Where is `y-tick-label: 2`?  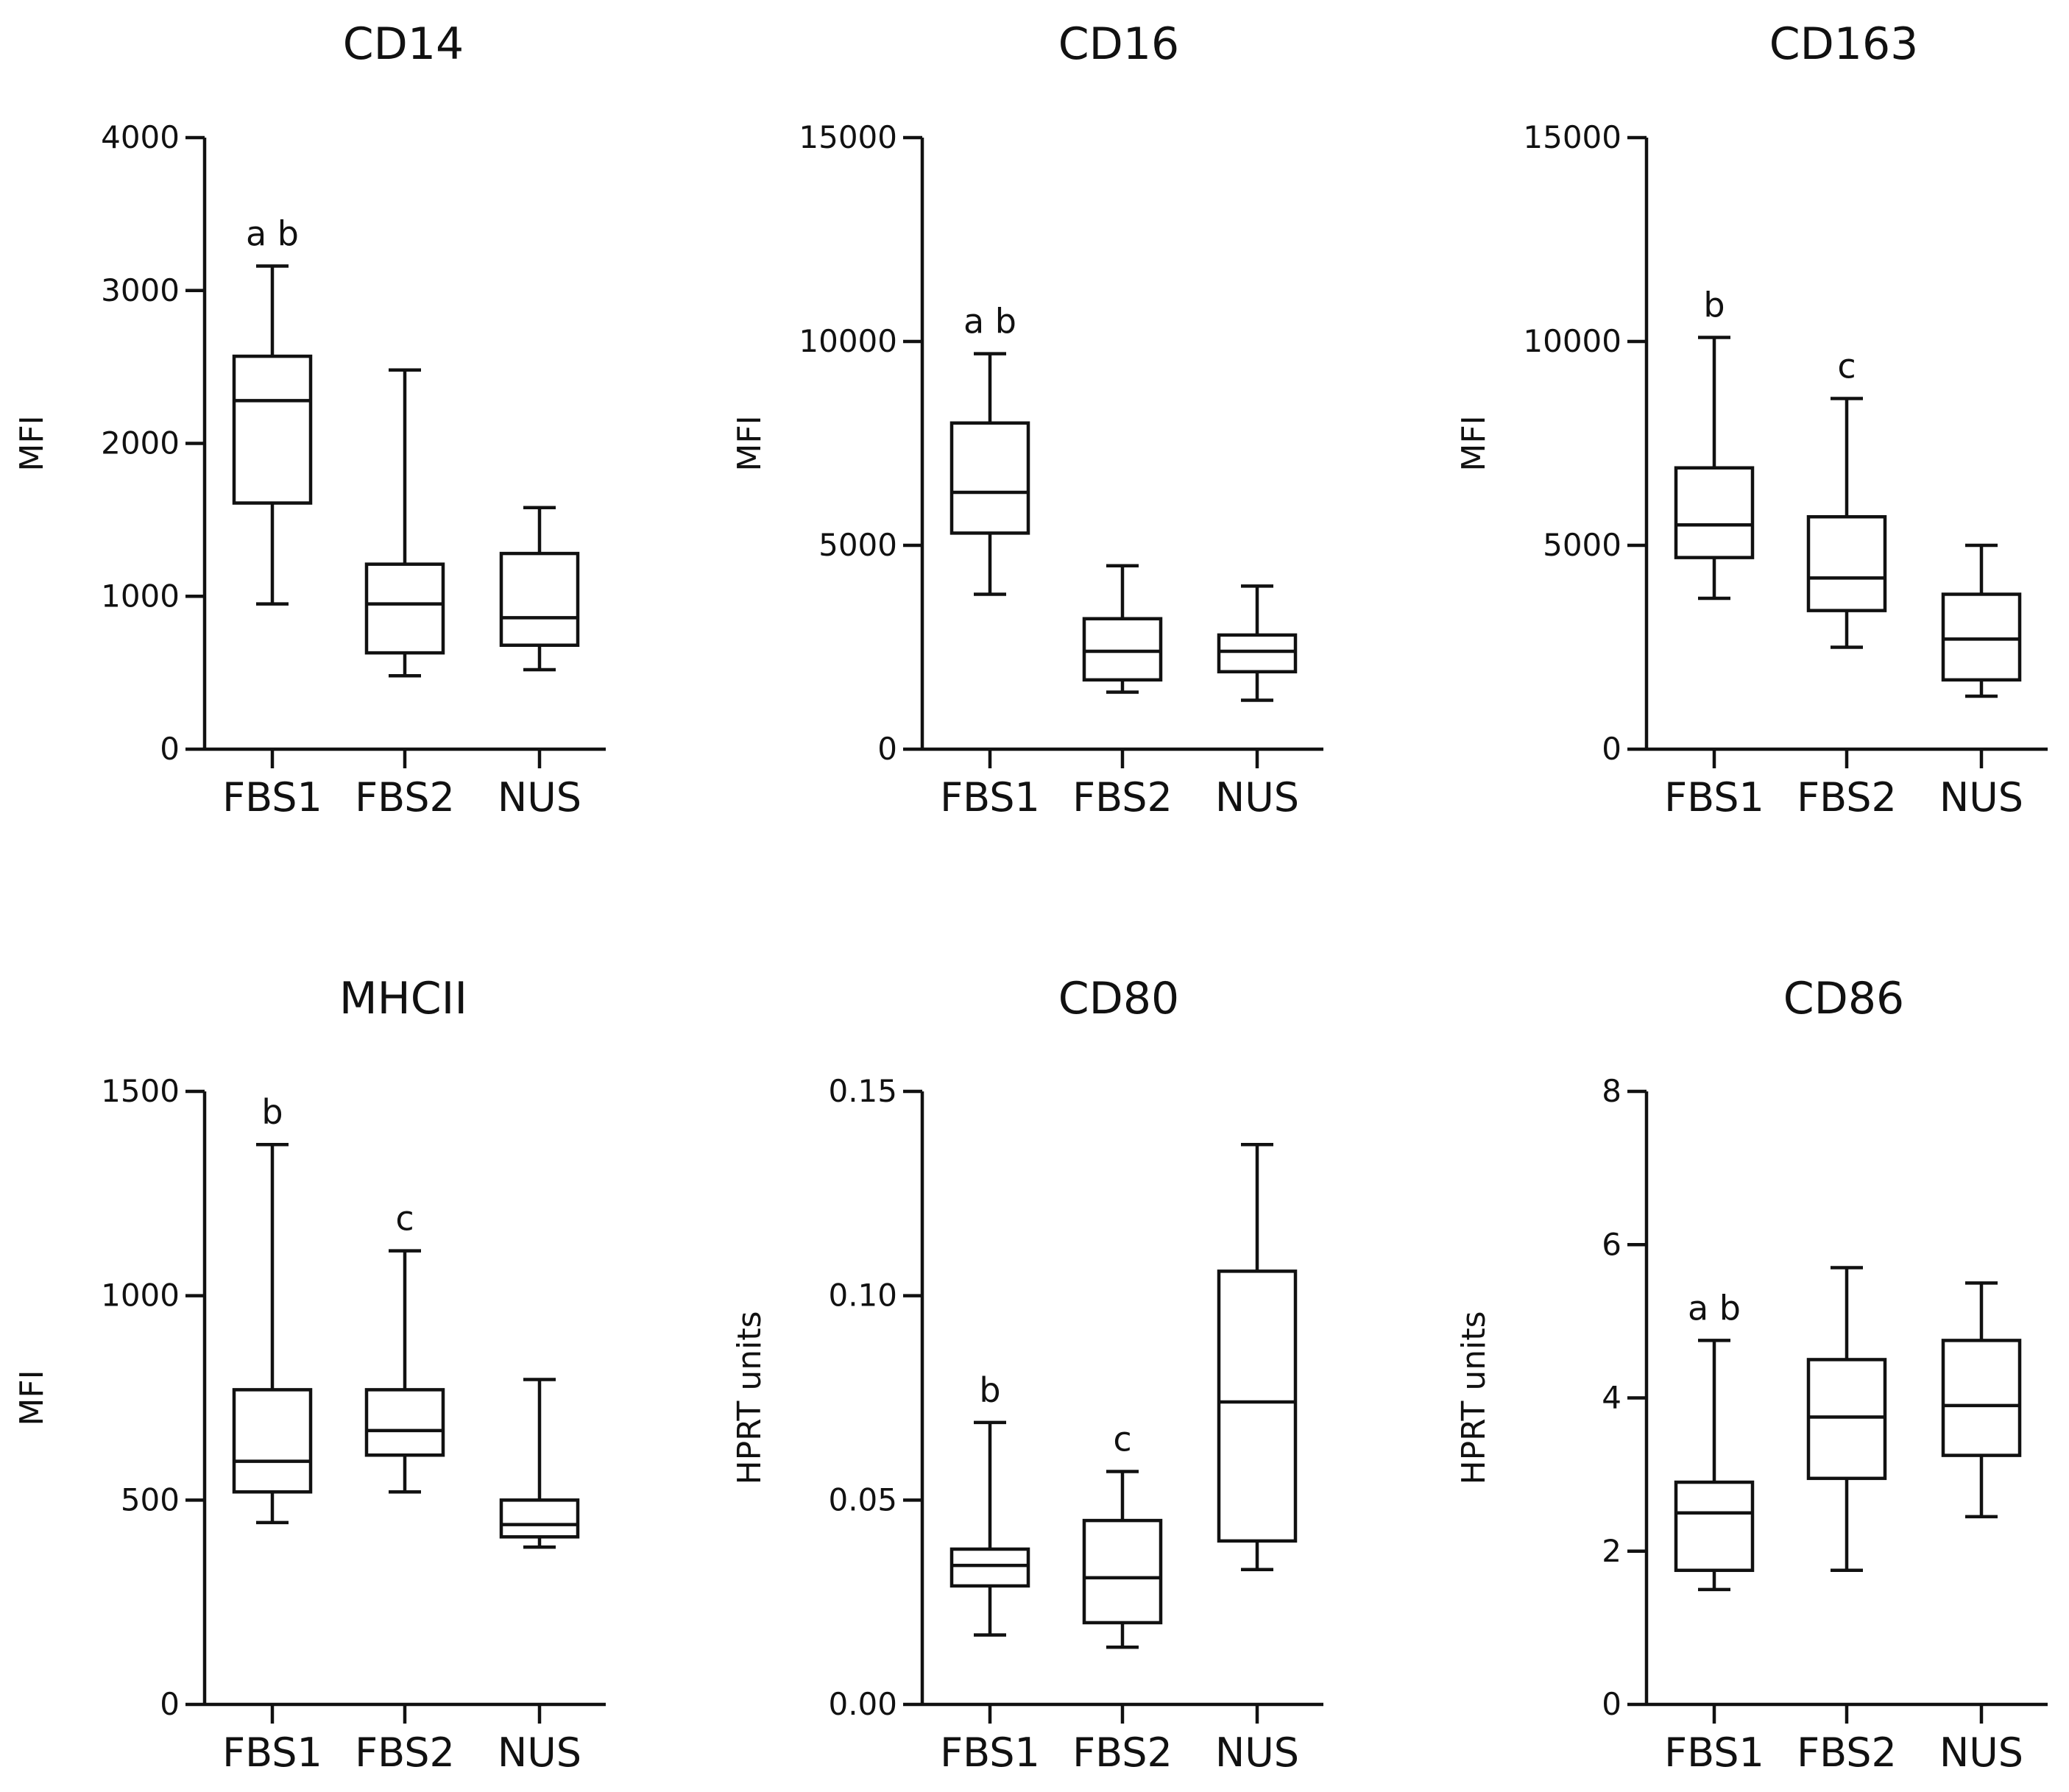 y-tick-label: 2 is located at coordinates (1611, 1551).